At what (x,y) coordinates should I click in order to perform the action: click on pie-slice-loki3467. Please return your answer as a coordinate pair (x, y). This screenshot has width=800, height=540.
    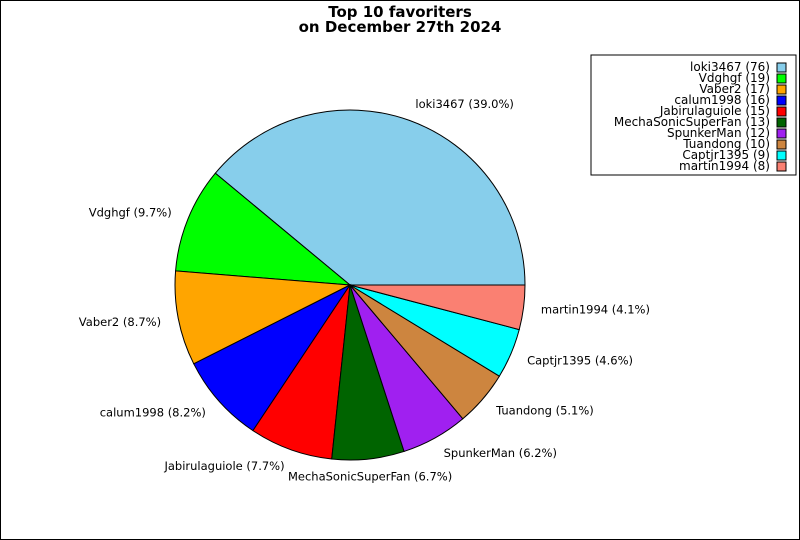
    Looking at the image, I should click on (370, 197).